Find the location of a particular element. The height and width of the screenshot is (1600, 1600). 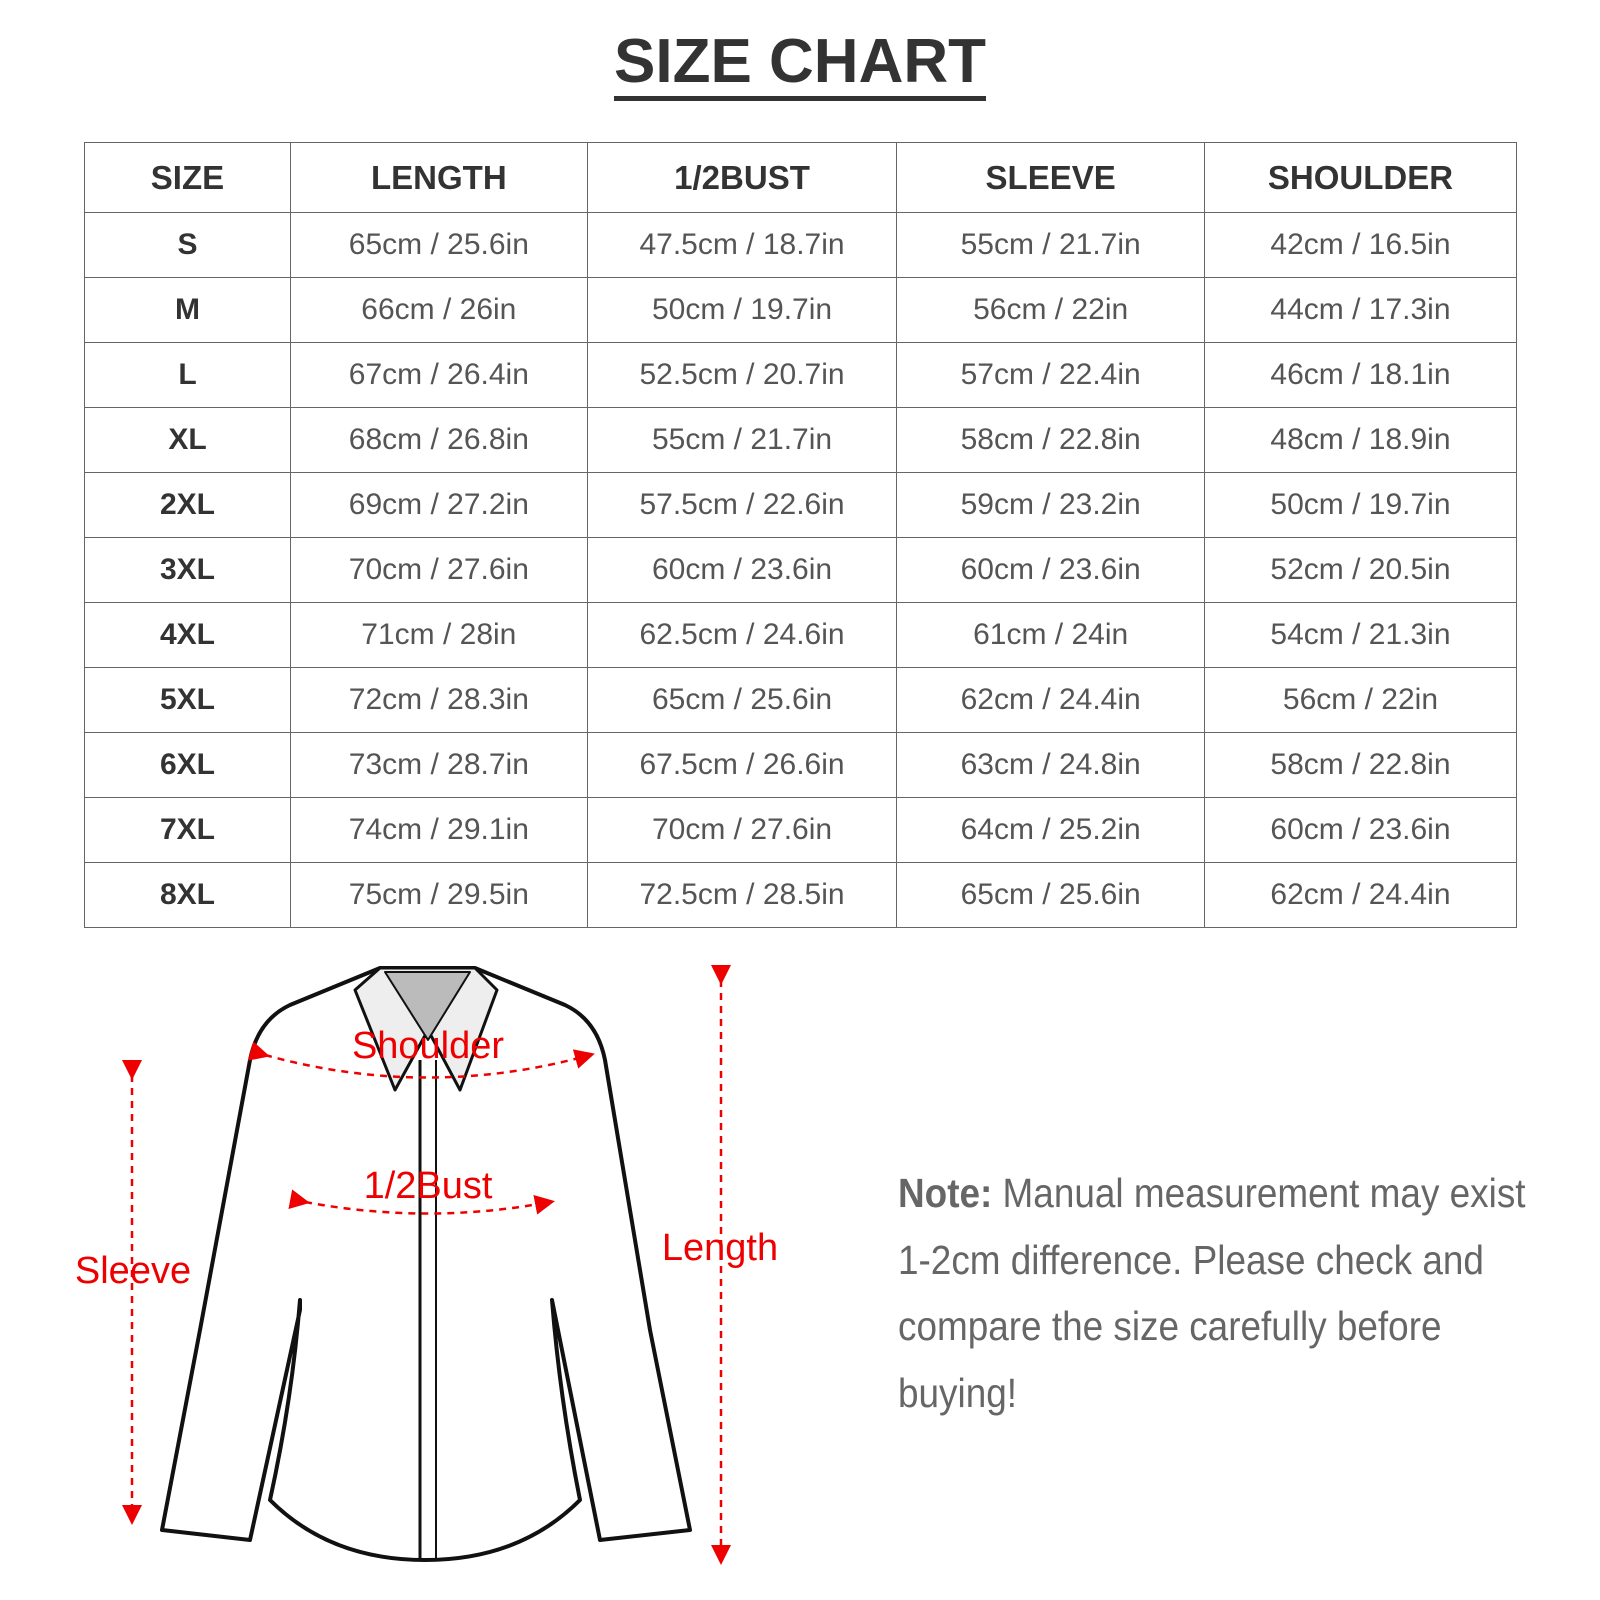

size-cell: 3XL is located at coordinates (187, 570).